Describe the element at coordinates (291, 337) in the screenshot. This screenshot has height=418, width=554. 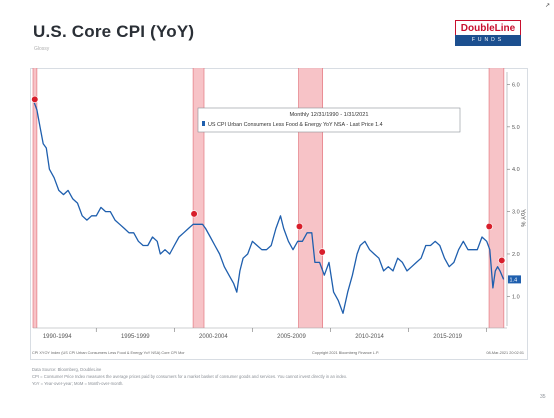
I see `x-tick-label: 2005-2009` at that location.